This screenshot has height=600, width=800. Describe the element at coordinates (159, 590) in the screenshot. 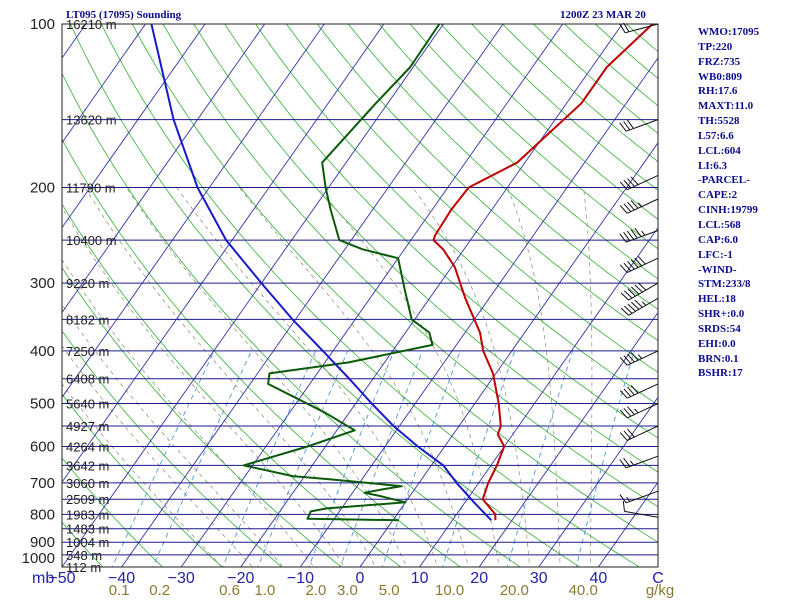

I see `mixing-ratio-tick-label: 0.2` at that location.